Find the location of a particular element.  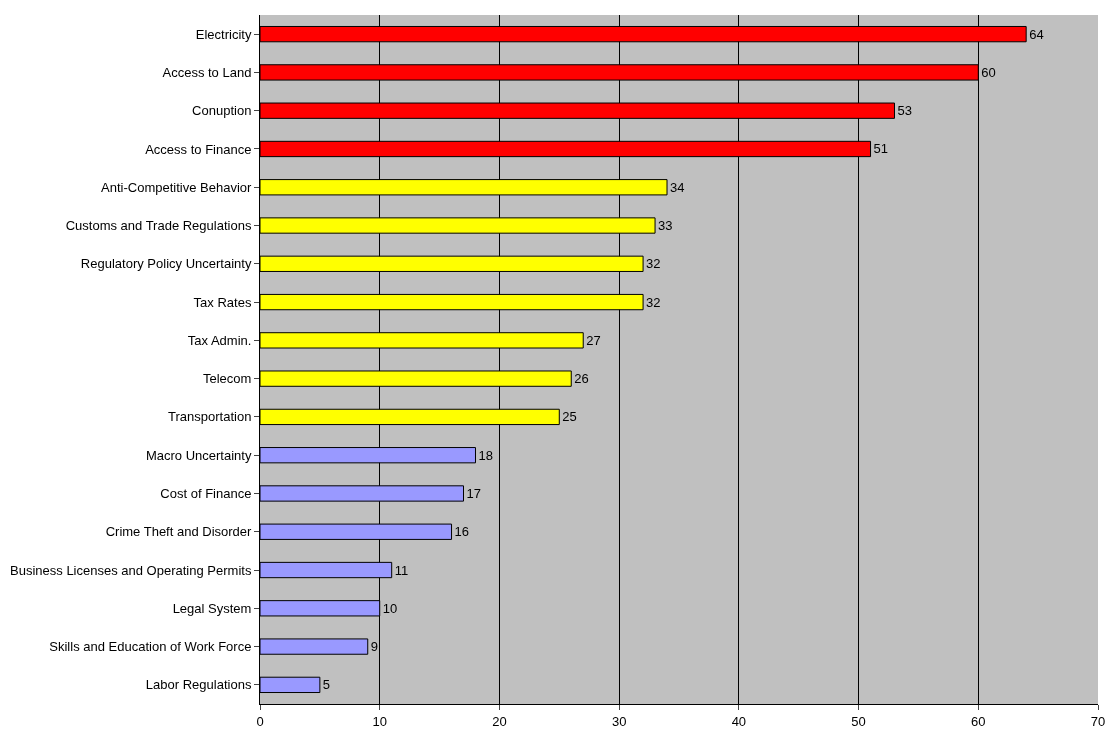

data-label: 60 is located at coordinates (988, 72).